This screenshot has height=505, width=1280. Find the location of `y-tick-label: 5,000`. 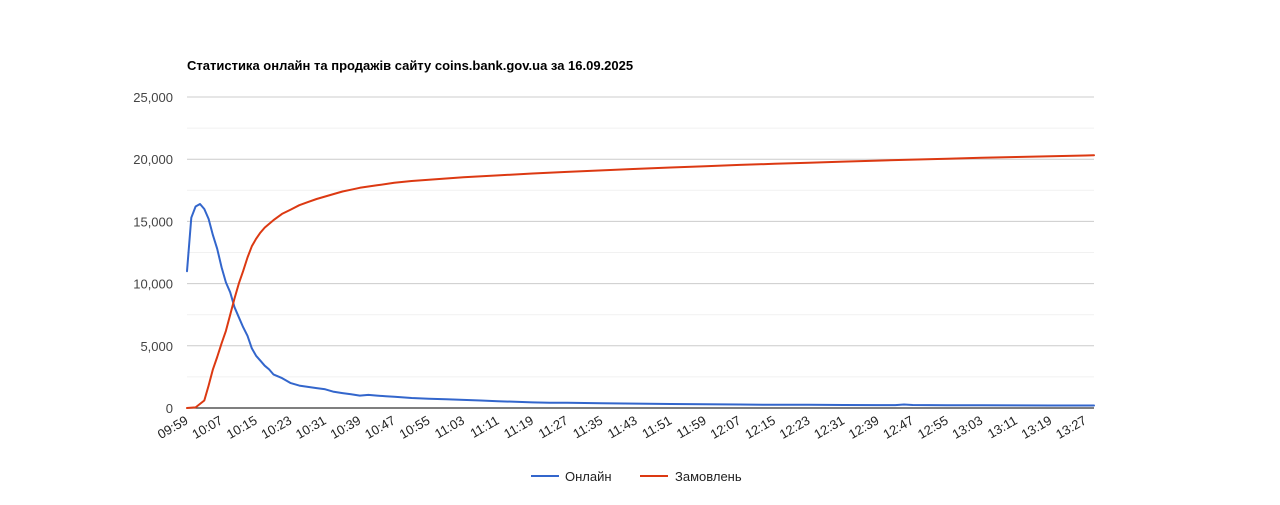

y-tick-label: 5,000 is located at coordinates (156, 346).